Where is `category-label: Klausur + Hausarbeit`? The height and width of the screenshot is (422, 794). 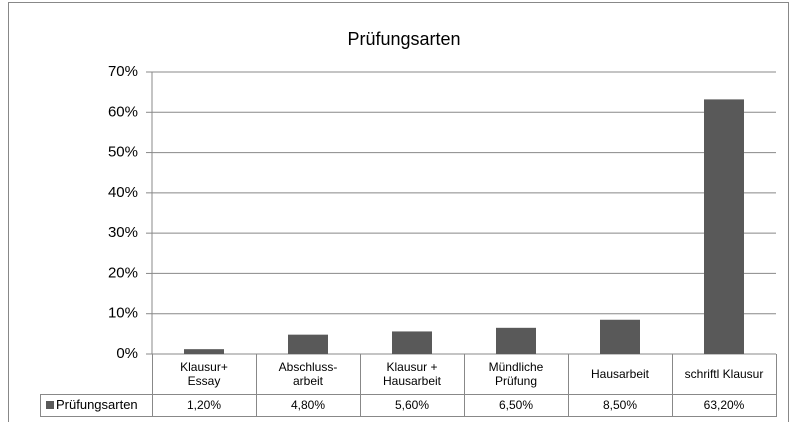 category-label: Klausur + Hausarbeit is located at coordinates (412, 374).